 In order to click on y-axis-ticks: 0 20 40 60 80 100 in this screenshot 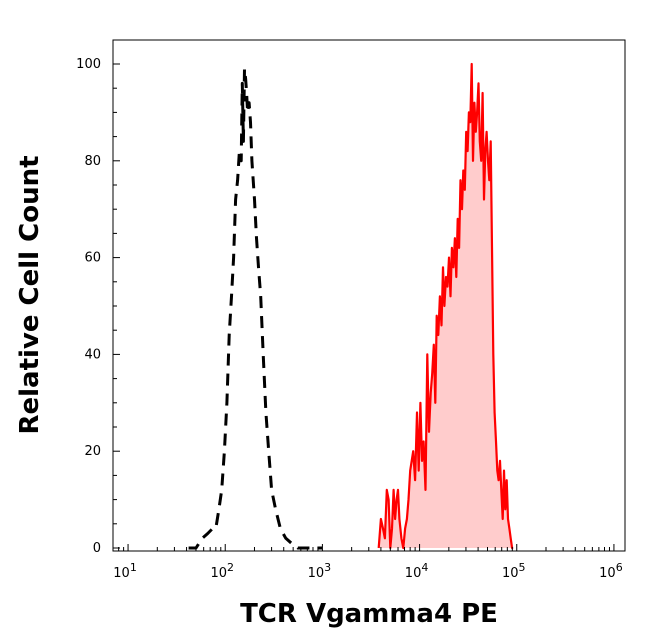, I will do `click(98, 306)`.